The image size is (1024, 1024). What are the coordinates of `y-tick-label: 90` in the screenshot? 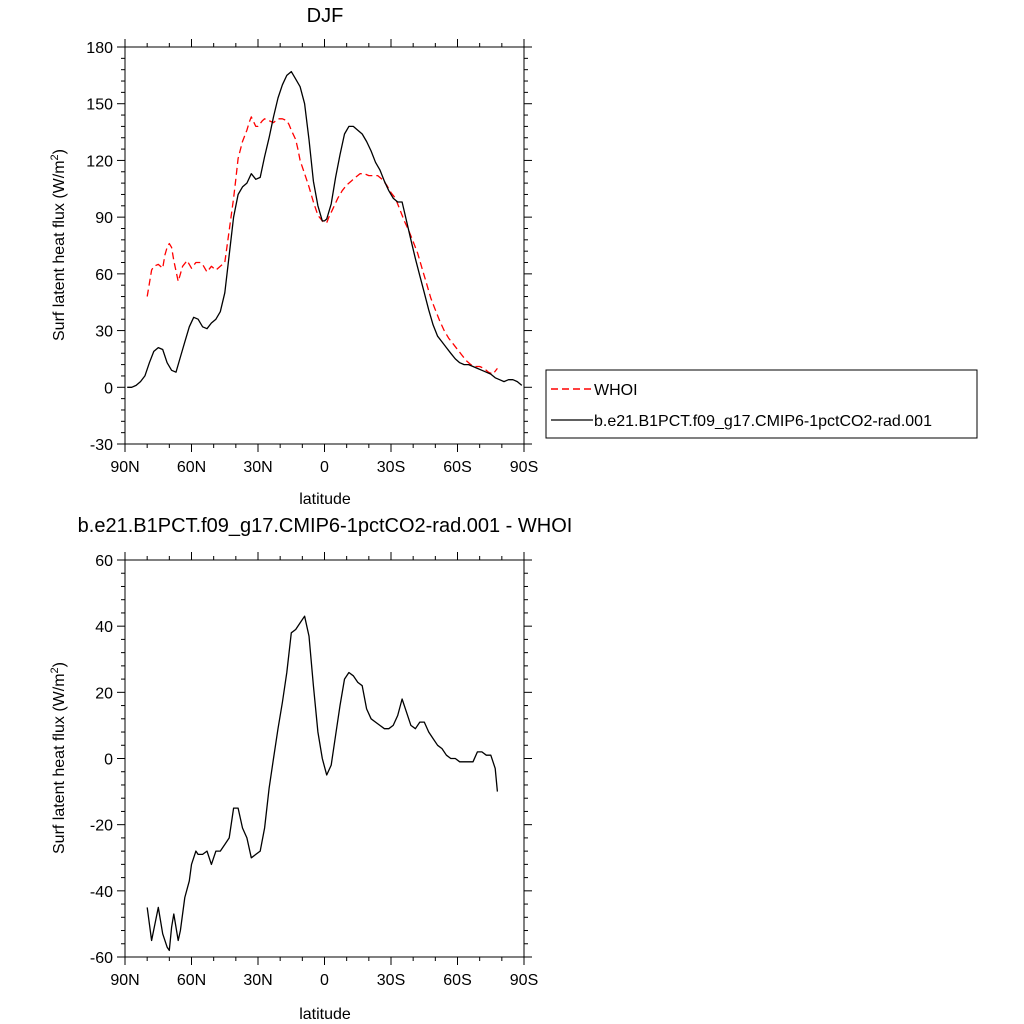 It's located at (104, 218).